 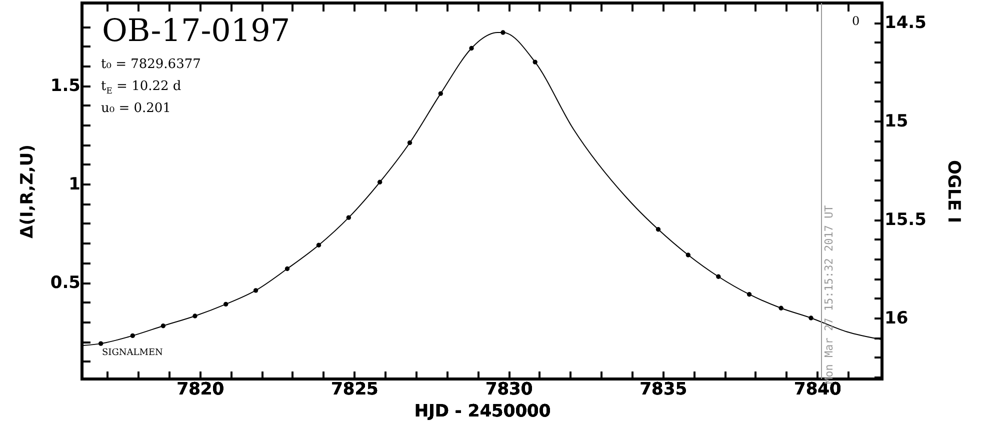 What do you see at coordinates (196, 31) in the screenshot?
I see `chart-title: OB-17-0197` at bounding box center [196, 31].